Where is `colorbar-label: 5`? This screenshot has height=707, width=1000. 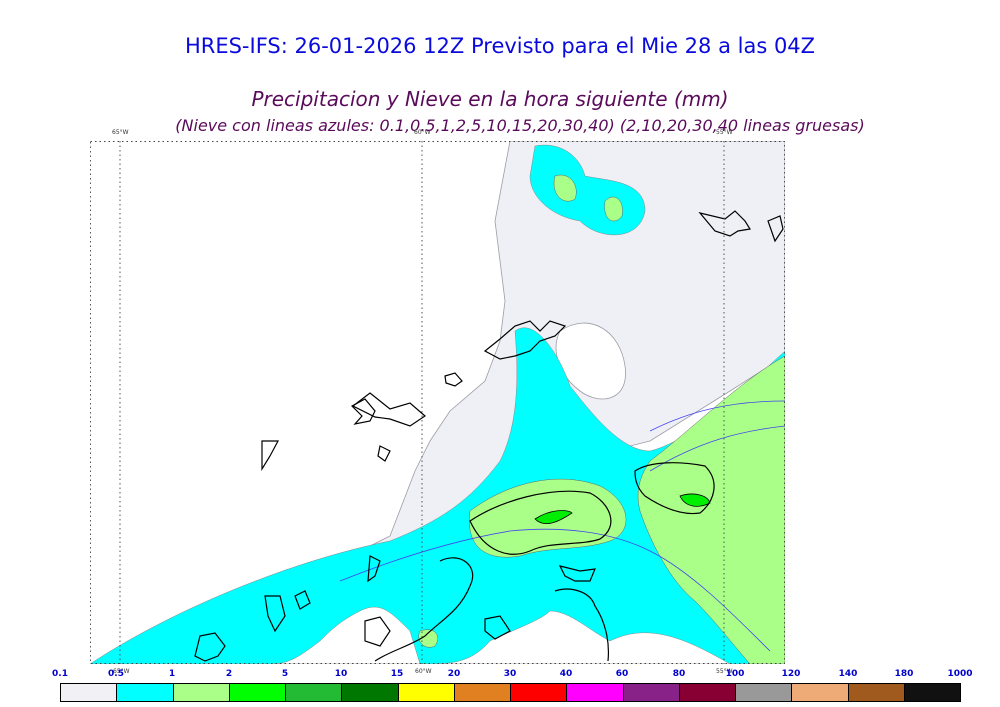 colorbar-label: 5 is located at coordinates (285, 674).